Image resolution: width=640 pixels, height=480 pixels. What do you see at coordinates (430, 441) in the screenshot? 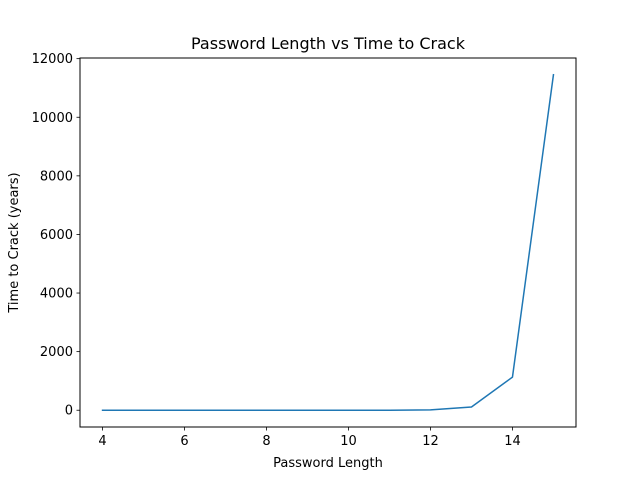
I see `x-tick-label: 12` at bounding box center [430, 441].